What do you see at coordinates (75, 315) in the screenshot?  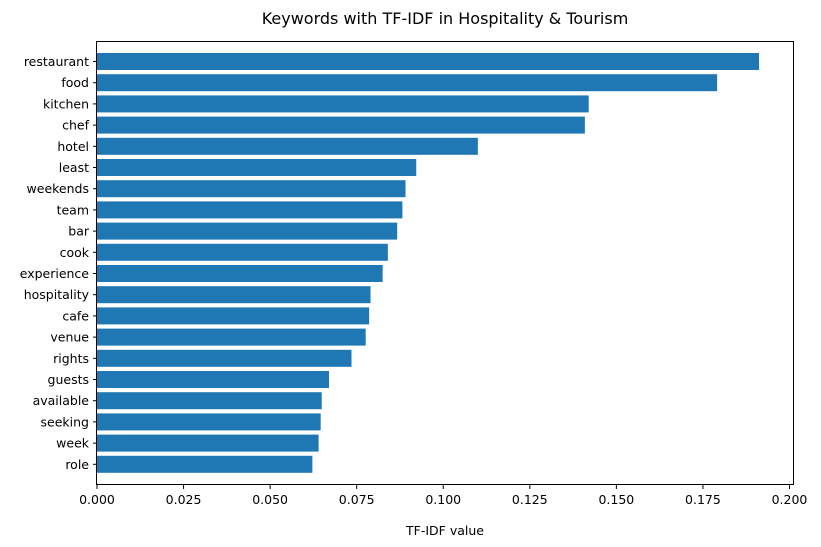 I see `y-tick-label: cafe` at bounding box center [75, 315].